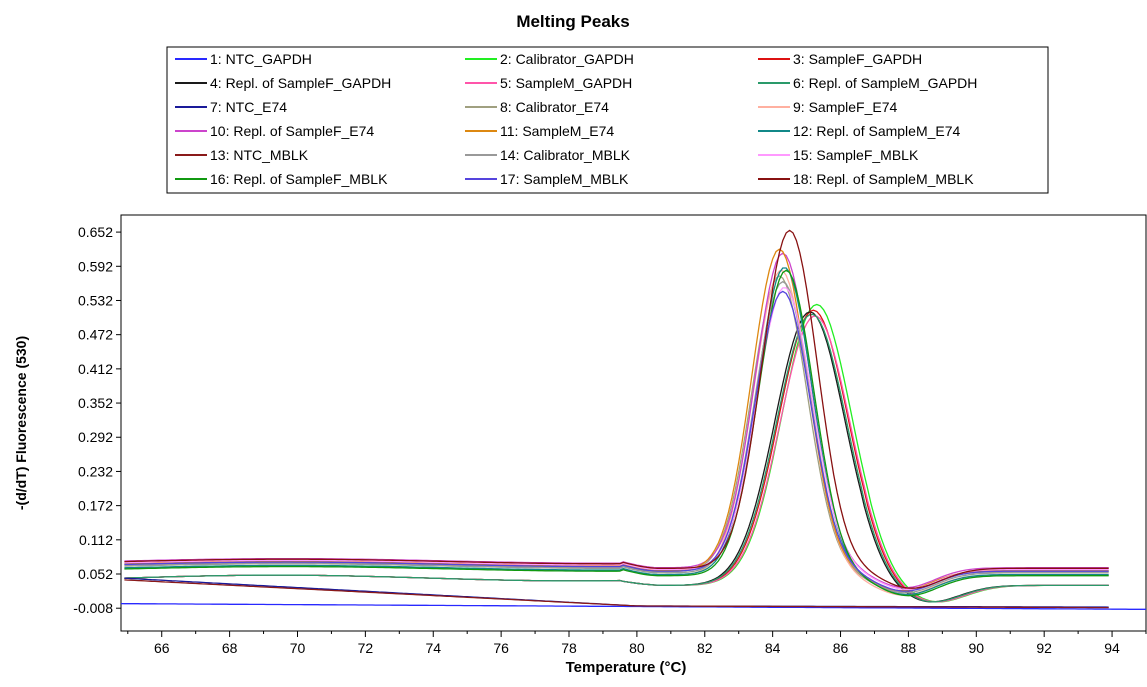 The width and height of the screenshot is (1147, 687). Describe the element at coordinates (845, 107) in the screenshot. I see `legend-label: 9: SampleF_E74` at that location.